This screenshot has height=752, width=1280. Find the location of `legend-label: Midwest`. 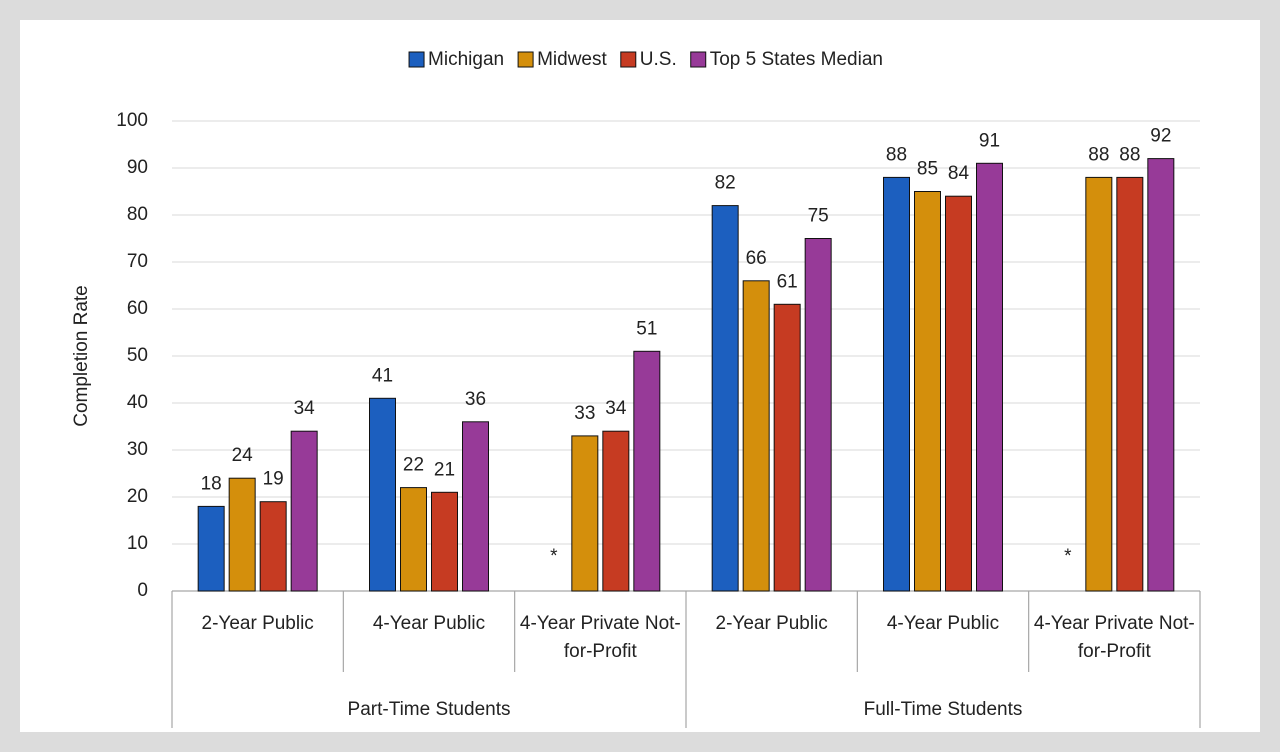

legend-label: Midwest is located at coordinates (572, 59).